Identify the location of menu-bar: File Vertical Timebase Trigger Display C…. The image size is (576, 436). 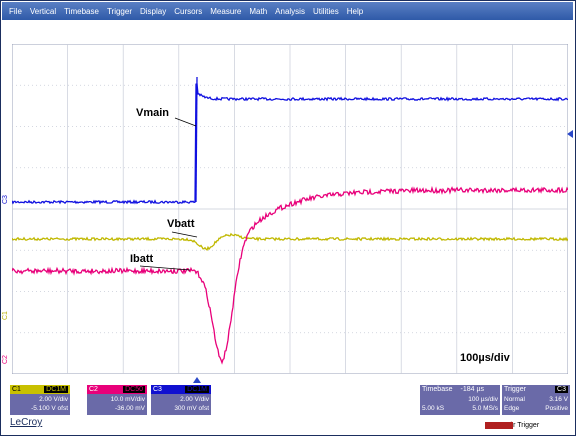
(287, 11).